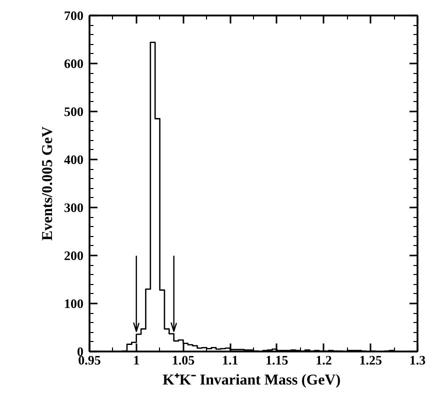 The image size is (432, 402). What do you see at coordinates (48, 183) in the screenshot?
I see `y-axis-title: Events/0.005 GeV` at bounding box center [48, 183].